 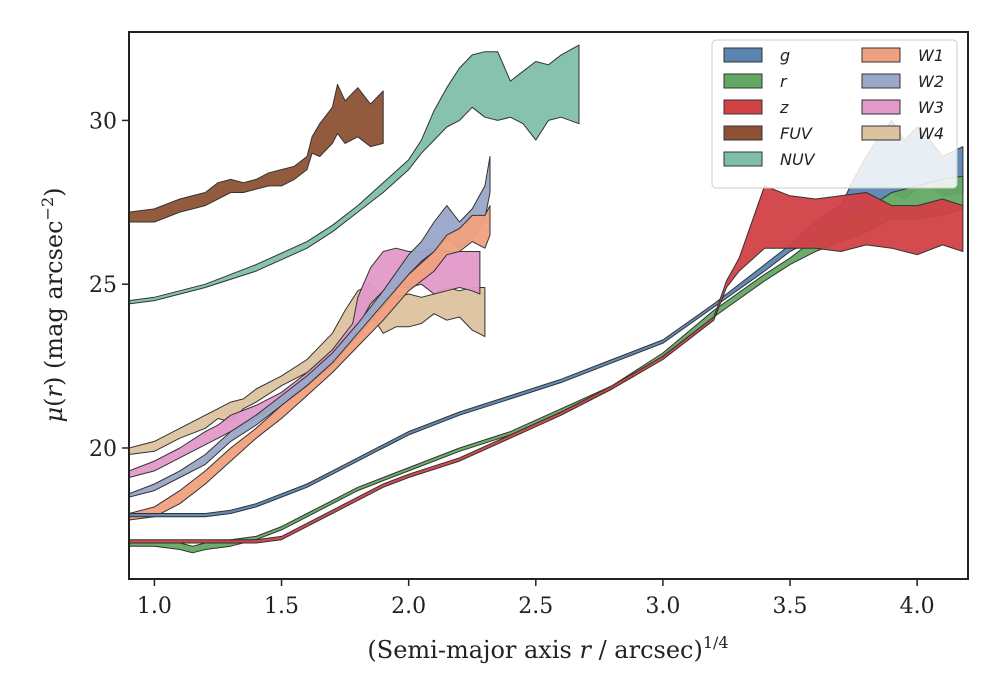 What do you see at coordinates (743, 107) in the screenshot?
I see `legend-swatch-z` at bounding box center [743, 107].